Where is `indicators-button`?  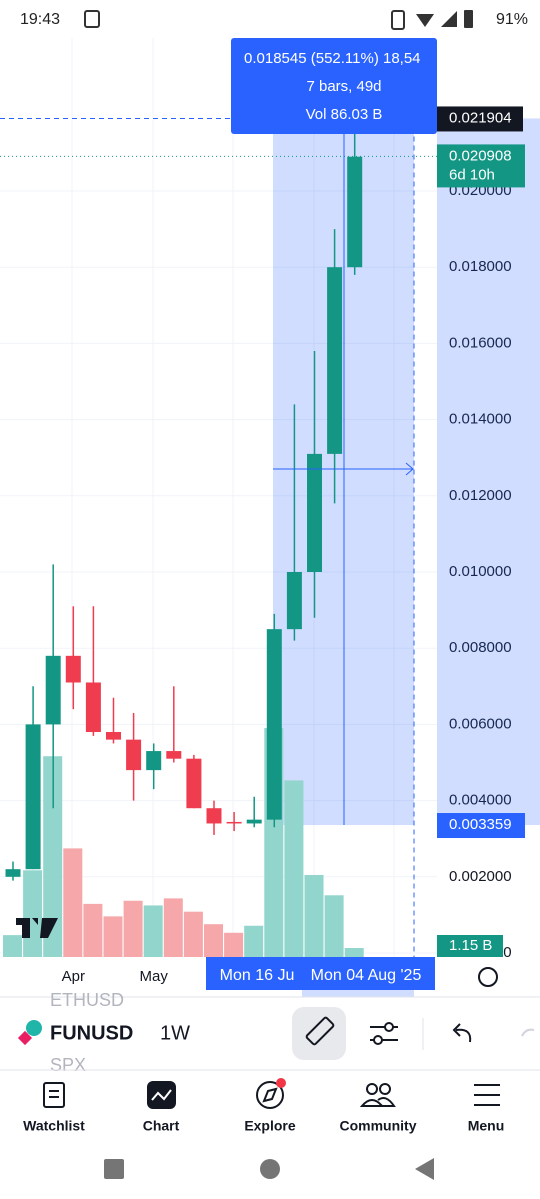
indicators-button is located at coordinates (384, 1033).